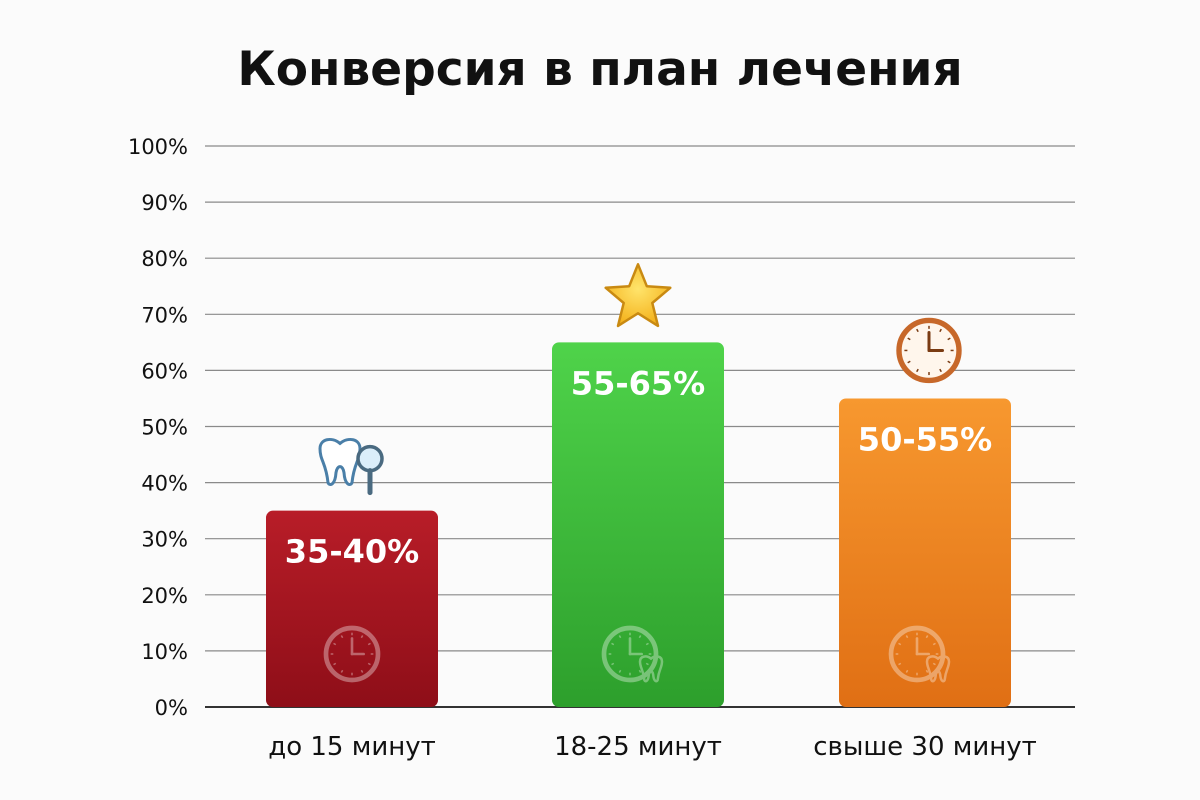  I want to click on y-tick-label: 20%, so click(164, 596).